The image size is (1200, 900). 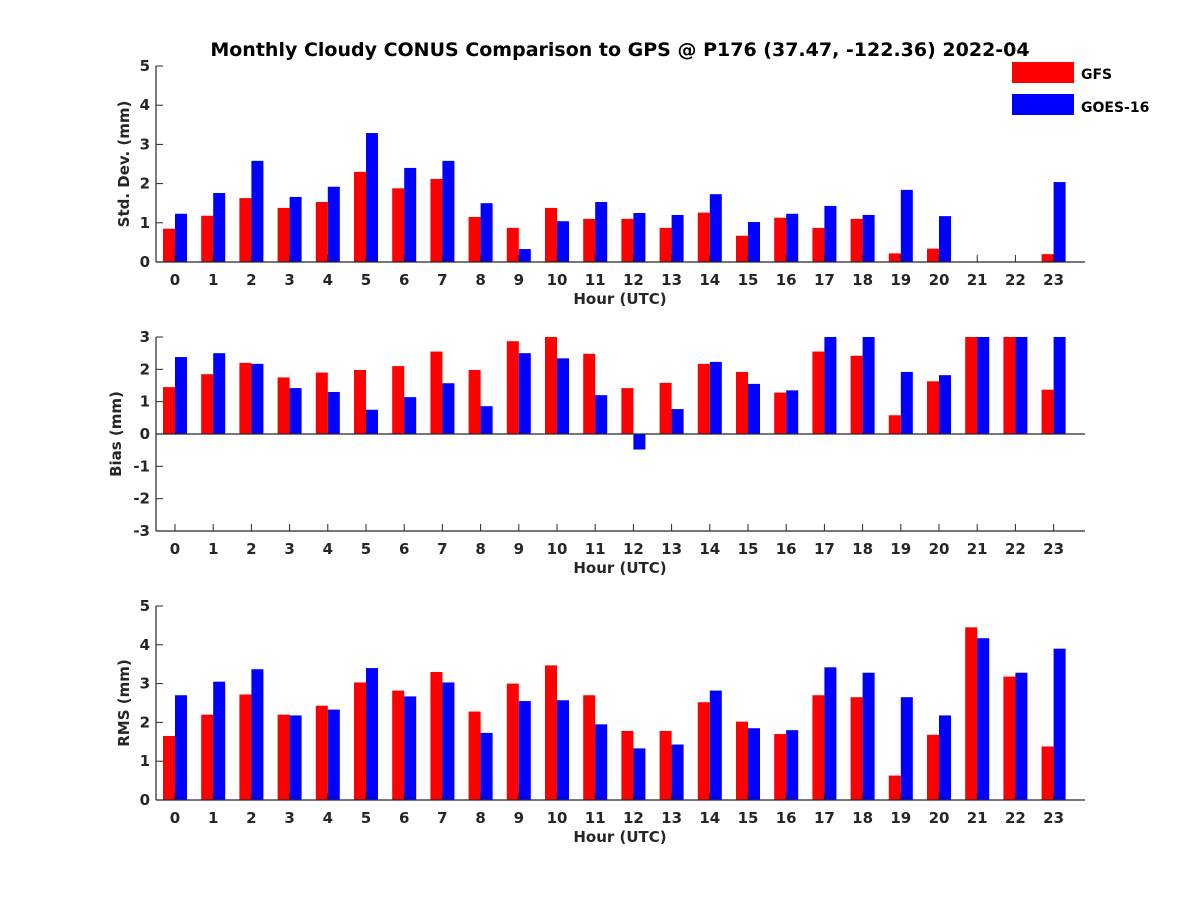 I want to click on y-tick-label: 3, so click(x=145, y=684).